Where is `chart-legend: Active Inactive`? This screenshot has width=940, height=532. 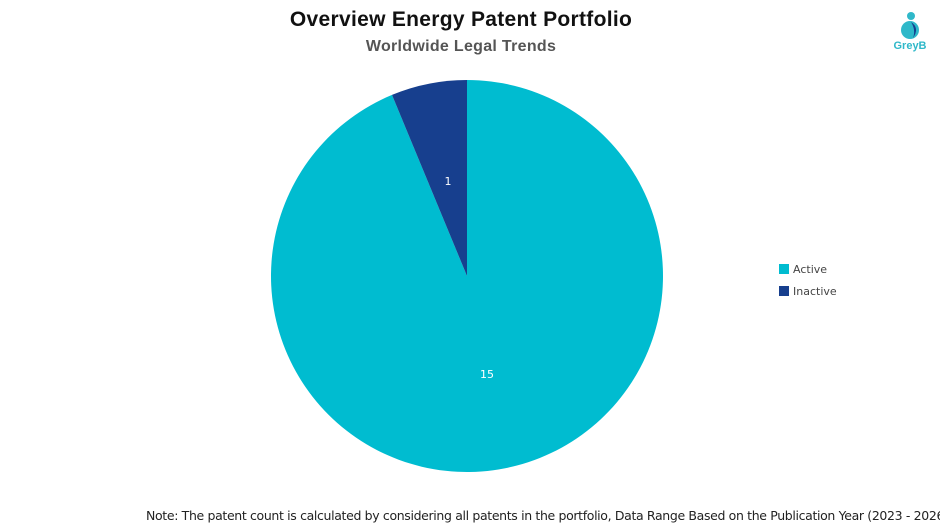 chart-legend: Active Inactive is located at coordinates (808, 280).